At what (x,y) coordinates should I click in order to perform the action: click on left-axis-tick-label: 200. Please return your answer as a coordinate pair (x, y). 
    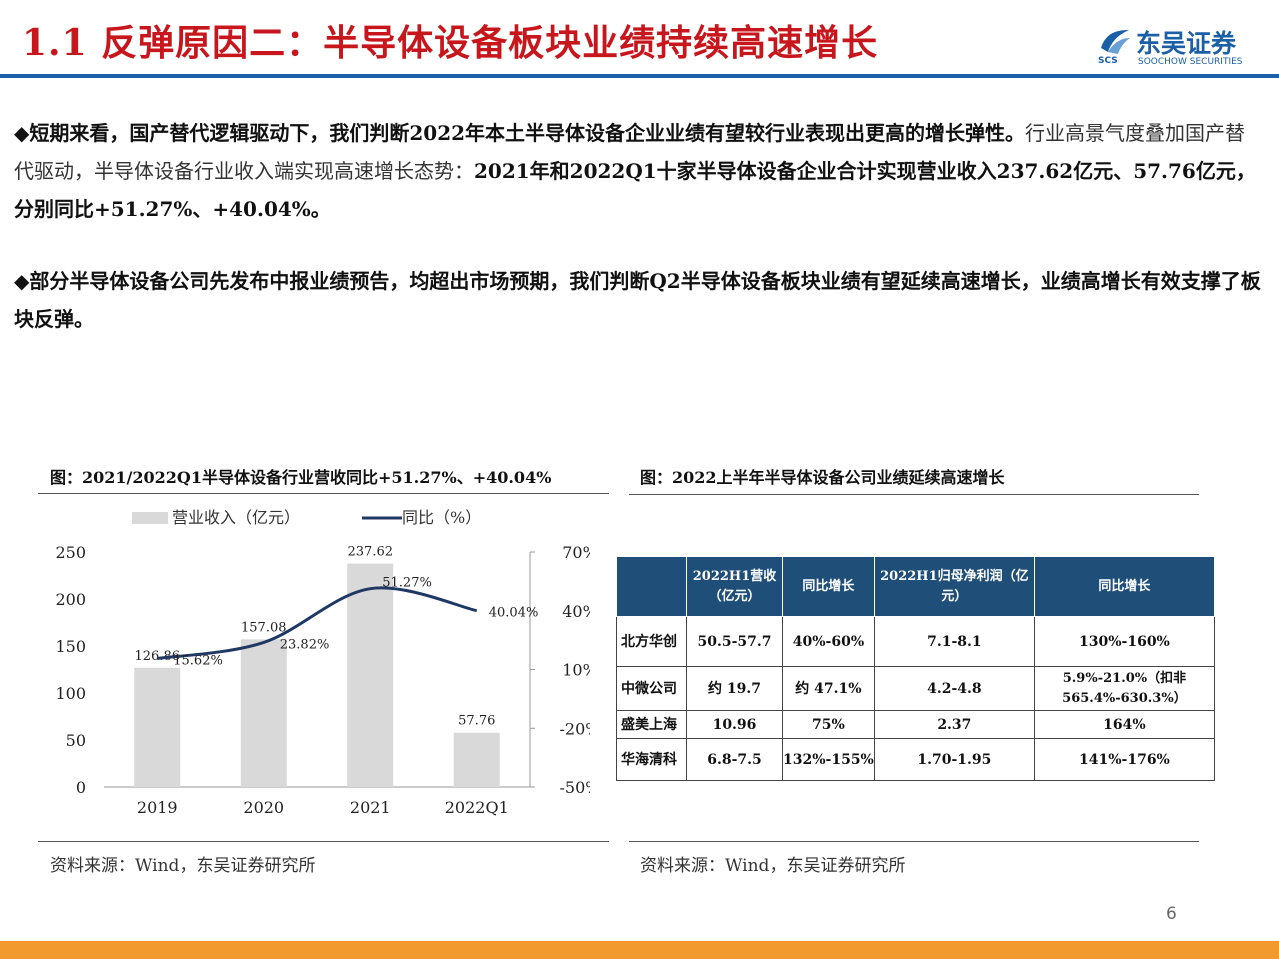
    Looking at the image, I should click on (70, 599).